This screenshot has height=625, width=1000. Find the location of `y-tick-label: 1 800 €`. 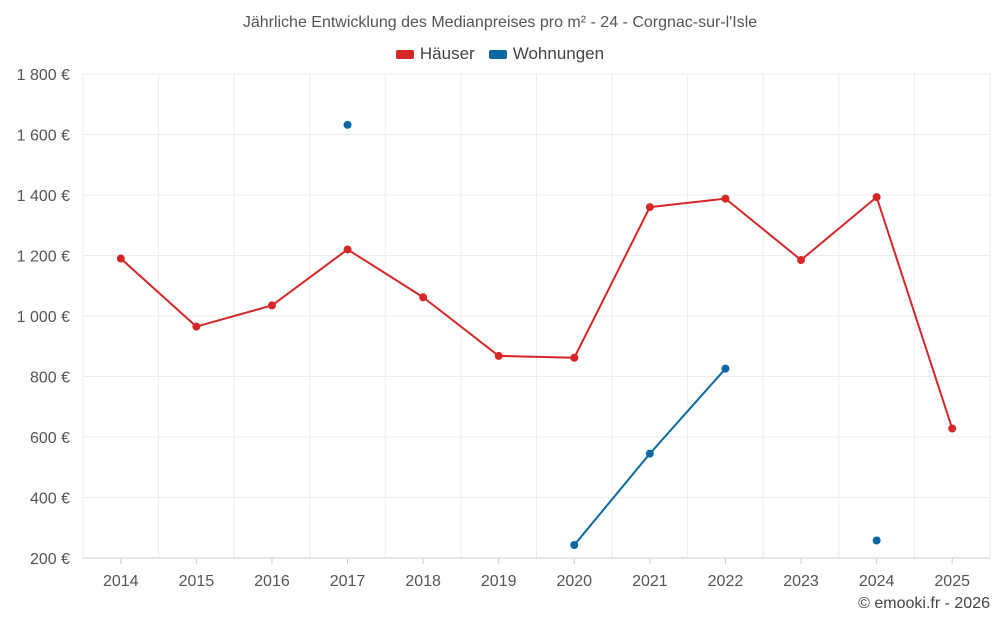

y-tick-label: 1 800 € is located at coordinates (43, 75).